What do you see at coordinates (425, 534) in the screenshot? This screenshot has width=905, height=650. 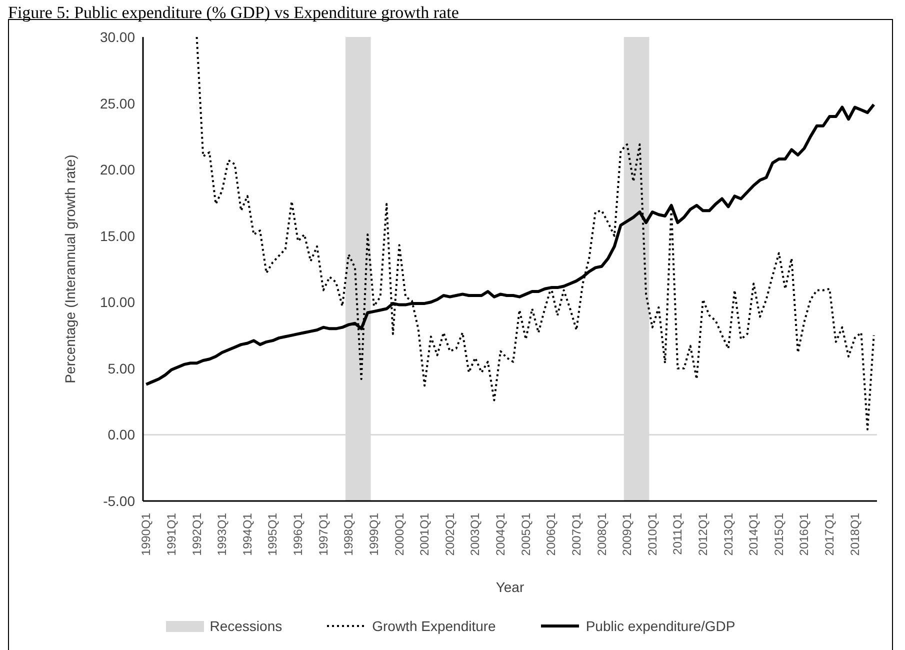 I see `x-tick-label: 2001Q1` at bounding box center [425, 534].